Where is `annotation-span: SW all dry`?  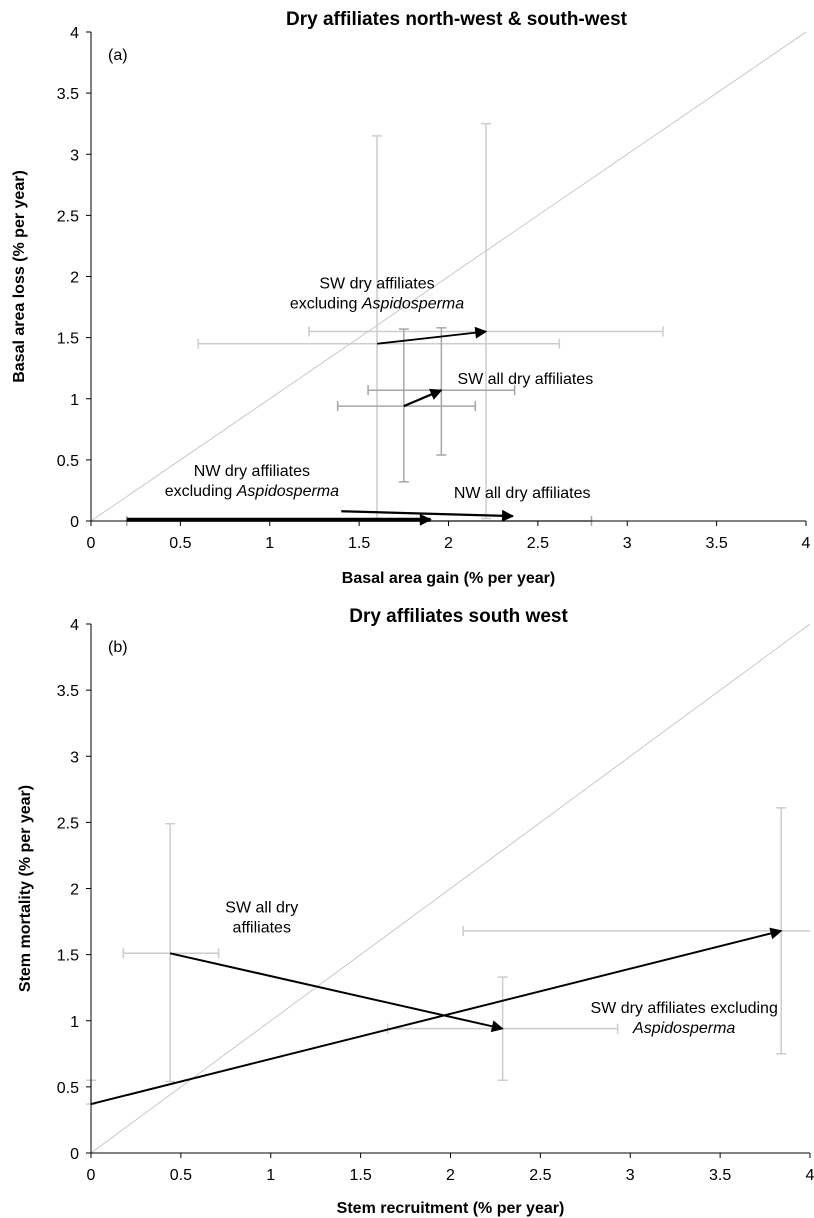 annotation-span: SW all dry is located at coordinates (261, 907).